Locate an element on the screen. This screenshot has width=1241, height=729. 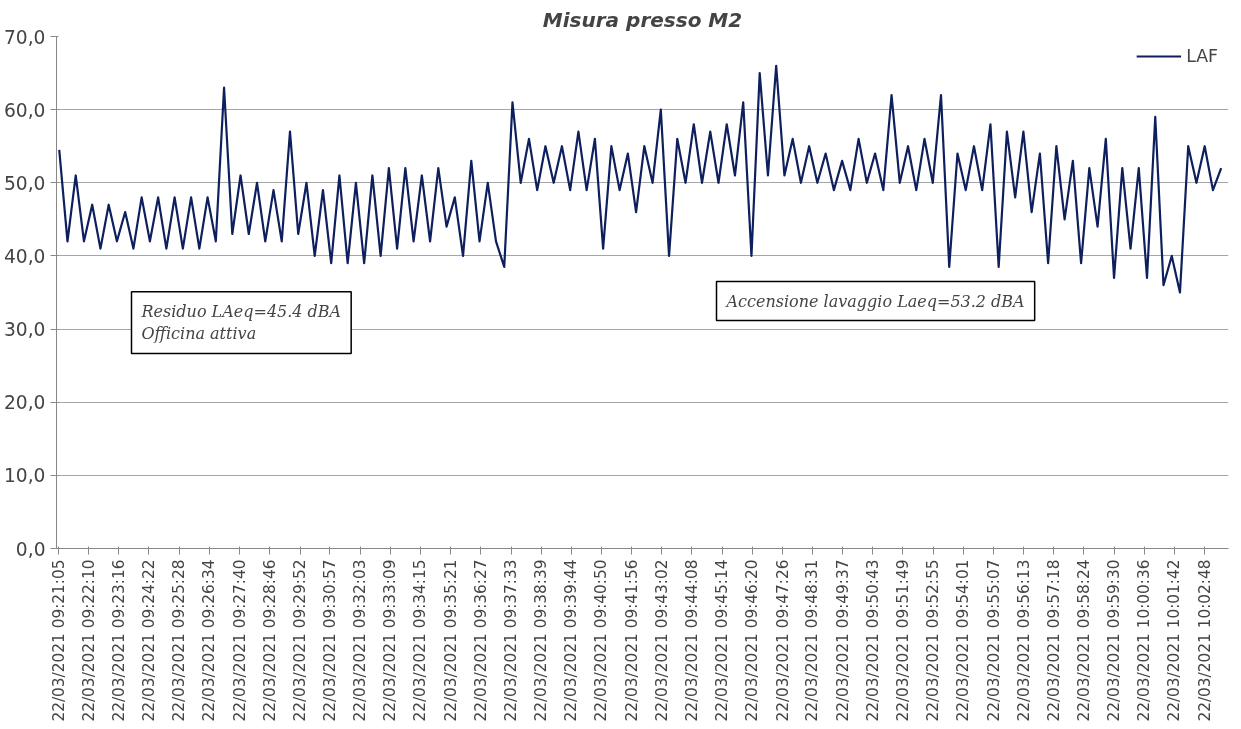
y-tick-label: 50,0 is located at coordinates (24, 183).